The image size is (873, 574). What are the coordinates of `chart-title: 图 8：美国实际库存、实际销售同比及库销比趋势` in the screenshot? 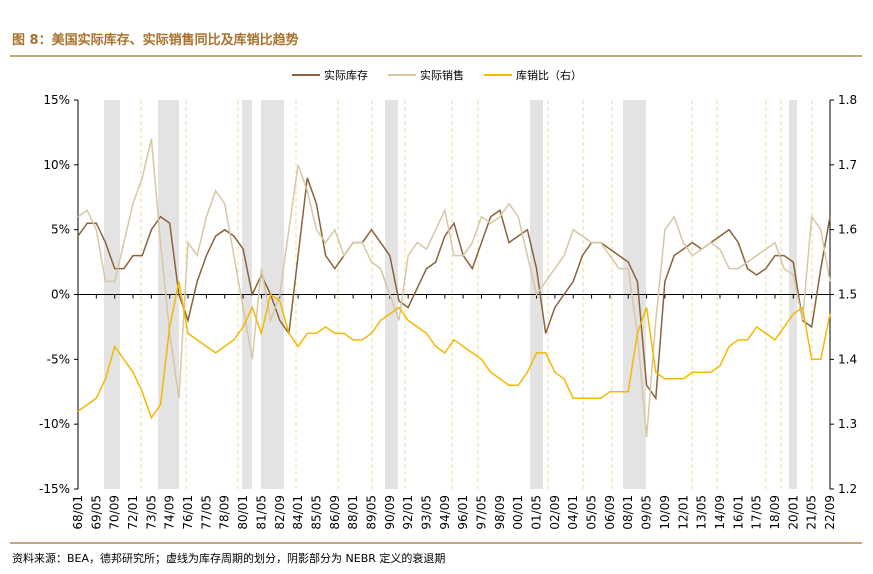 It's located at (155, 40).